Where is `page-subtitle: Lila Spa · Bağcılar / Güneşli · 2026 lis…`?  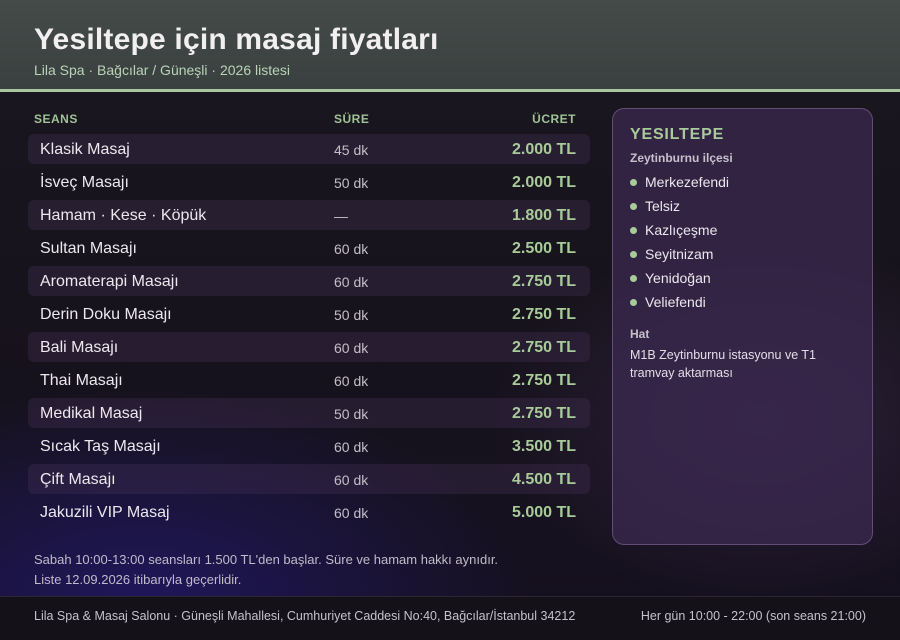
page-subtitle: Lila Spa · Bağcılar / Güneşli · 2026 lis… is located at coordinates (162, 70).